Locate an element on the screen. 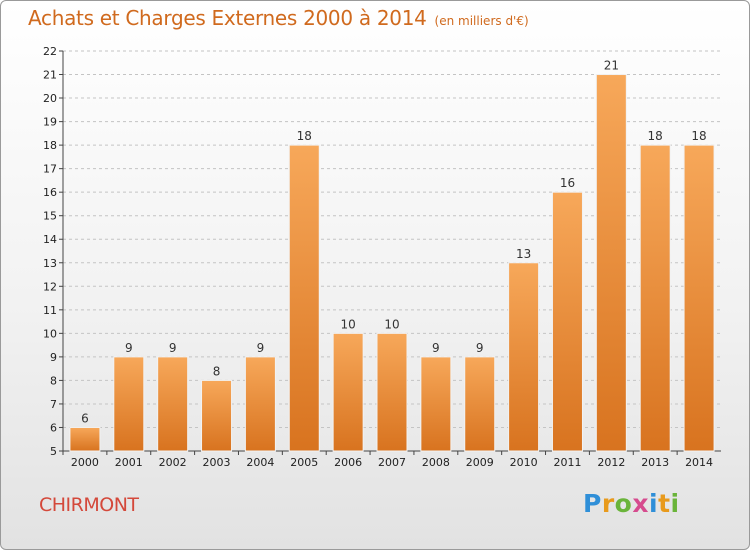  bar-2010 is located at coordinates (524, 357).